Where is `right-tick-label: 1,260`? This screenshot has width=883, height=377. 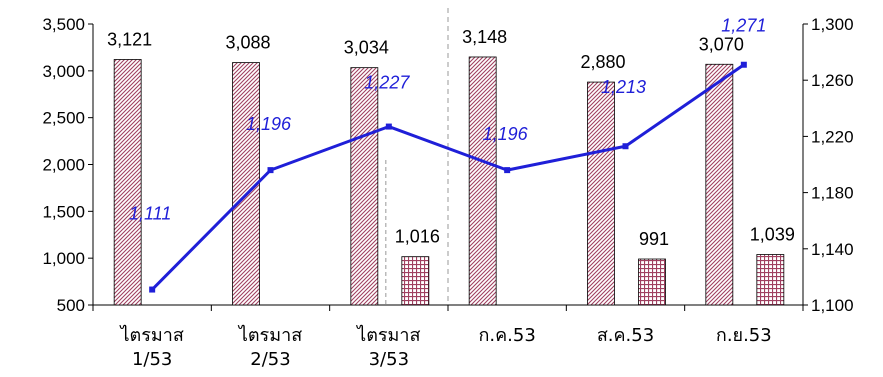
right-tick-label: 1,260 is located at coordinates (832, 80).